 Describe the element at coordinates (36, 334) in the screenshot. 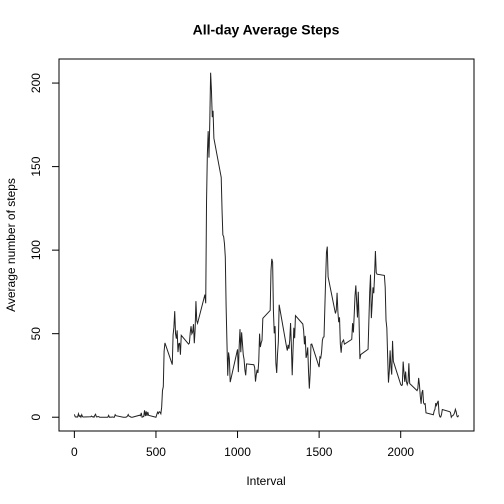

I see `y-tick-label: 50` at that location.